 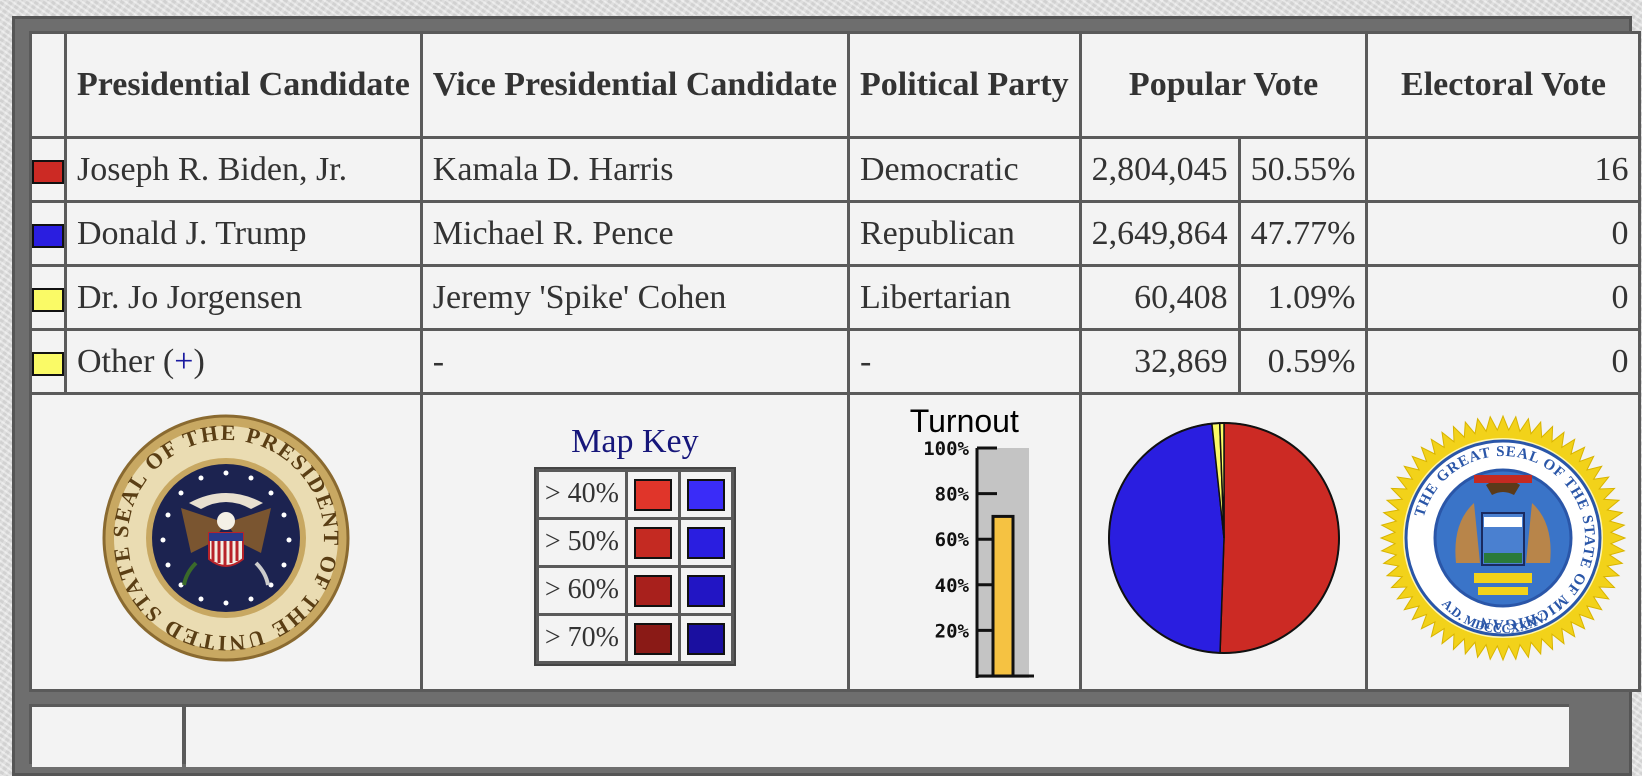 What do you see at coordinates (964, 233) in the screenshot?
I see `party-name: Republican` at bounding box center [964, 233].